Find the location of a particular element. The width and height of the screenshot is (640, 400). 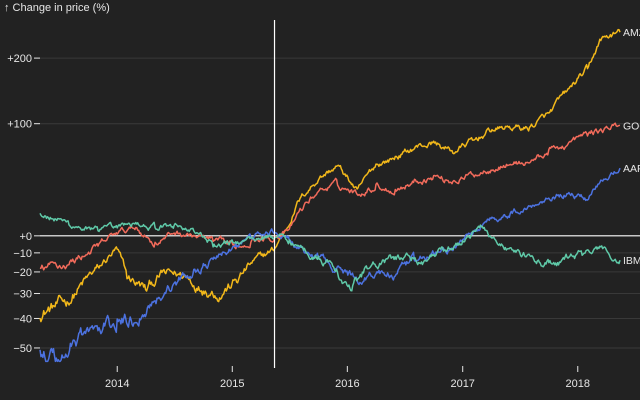

y-tick-label: −20 is located at coordinates (22, 273).